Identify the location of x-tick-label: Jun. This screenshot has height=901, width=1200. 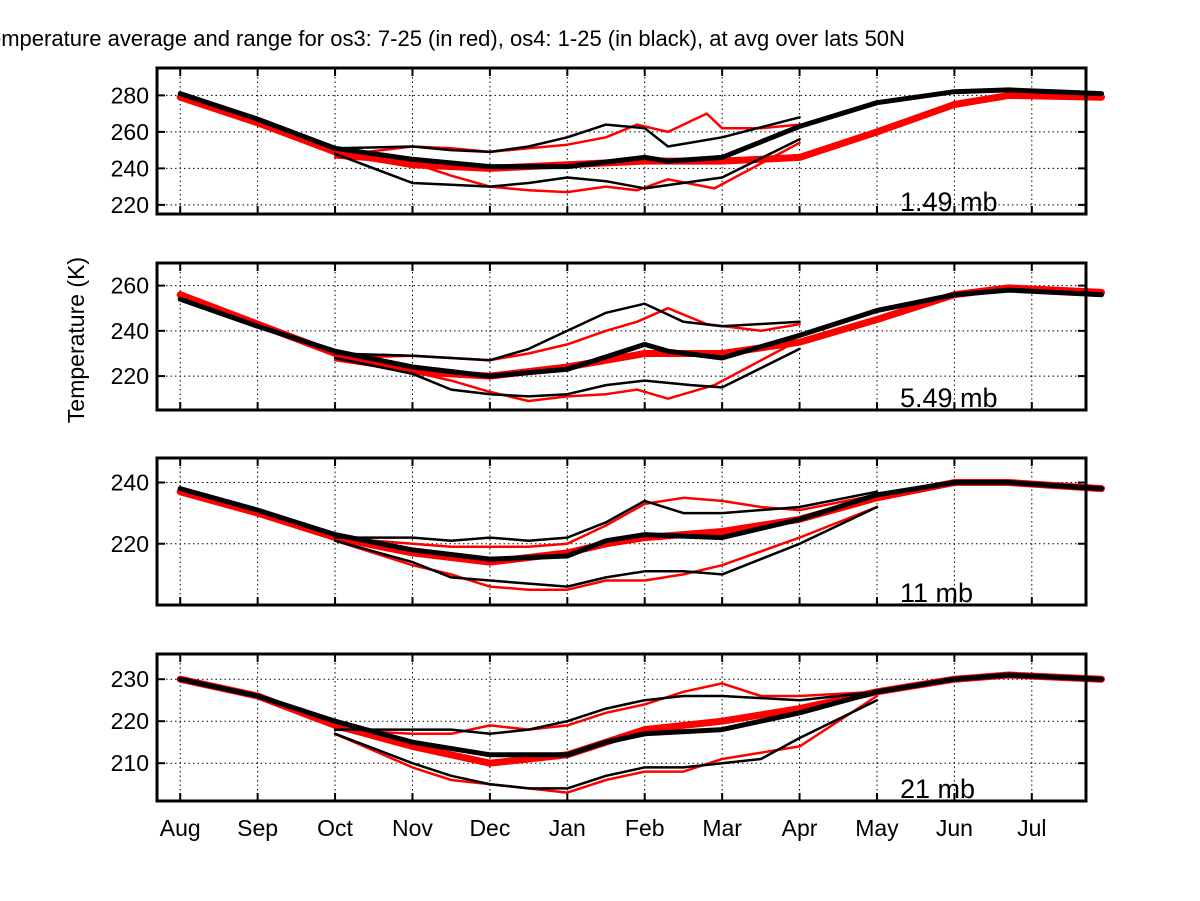
(954, 828).